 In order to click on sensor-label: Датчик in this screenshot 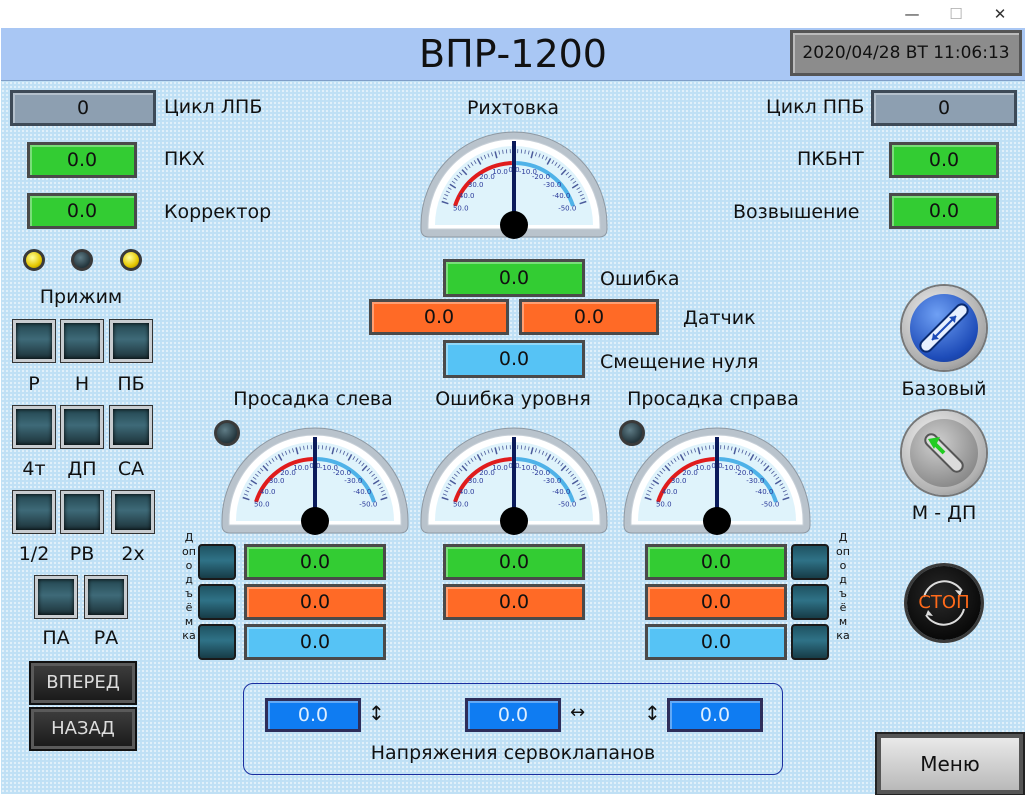, I will do `click(719, 318)`.